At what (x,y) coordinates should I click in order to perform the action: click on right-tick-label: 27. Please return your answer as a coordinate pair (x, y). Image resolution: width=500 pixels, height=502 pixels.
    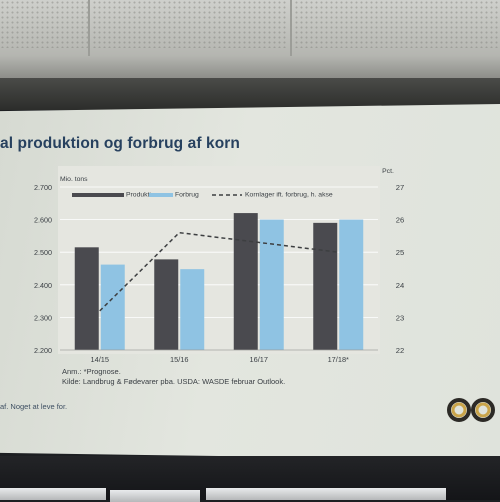
    Looking at the image, I should click on (400, 187).